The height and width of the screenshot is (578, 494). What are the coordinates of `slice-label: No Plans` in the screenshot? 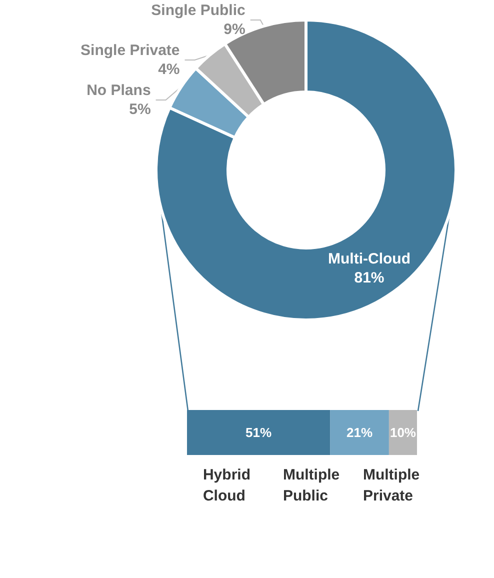 It's located at (118, 90).